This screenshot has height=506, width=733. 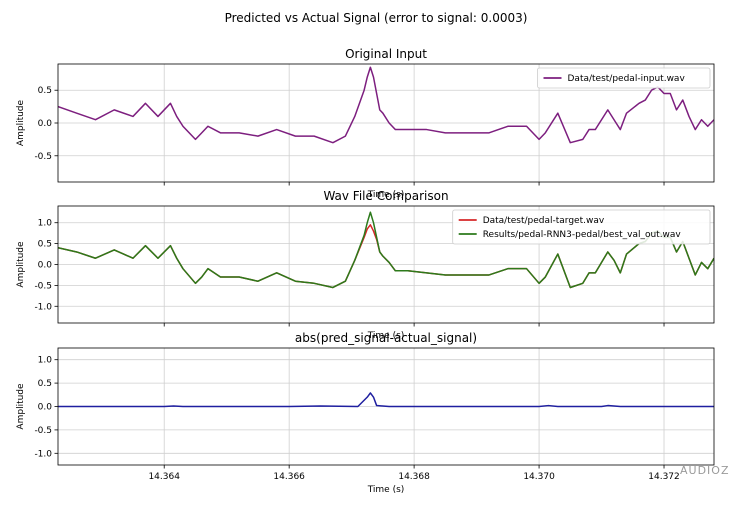 I want to click on panel-title: Wav File Comparison, so click(x=385, y=196).